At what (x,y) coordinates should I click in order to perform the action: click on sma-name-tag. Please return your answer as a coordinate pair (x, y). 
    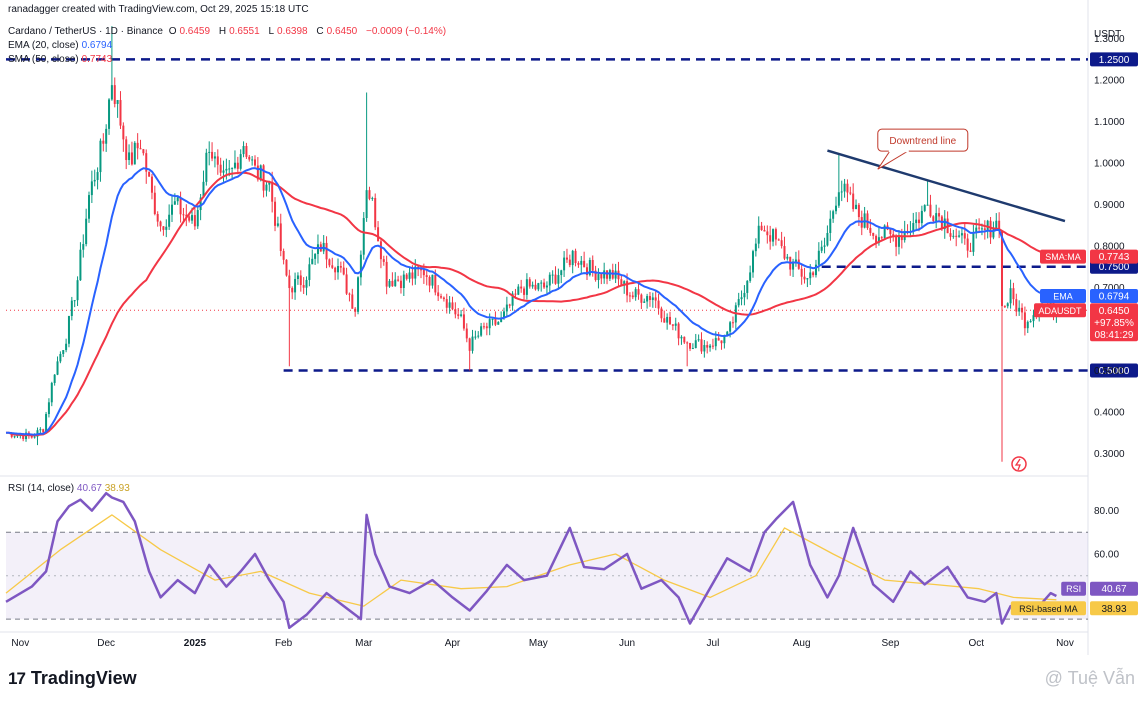
    Looking at the image, I should click on (1063, 256).